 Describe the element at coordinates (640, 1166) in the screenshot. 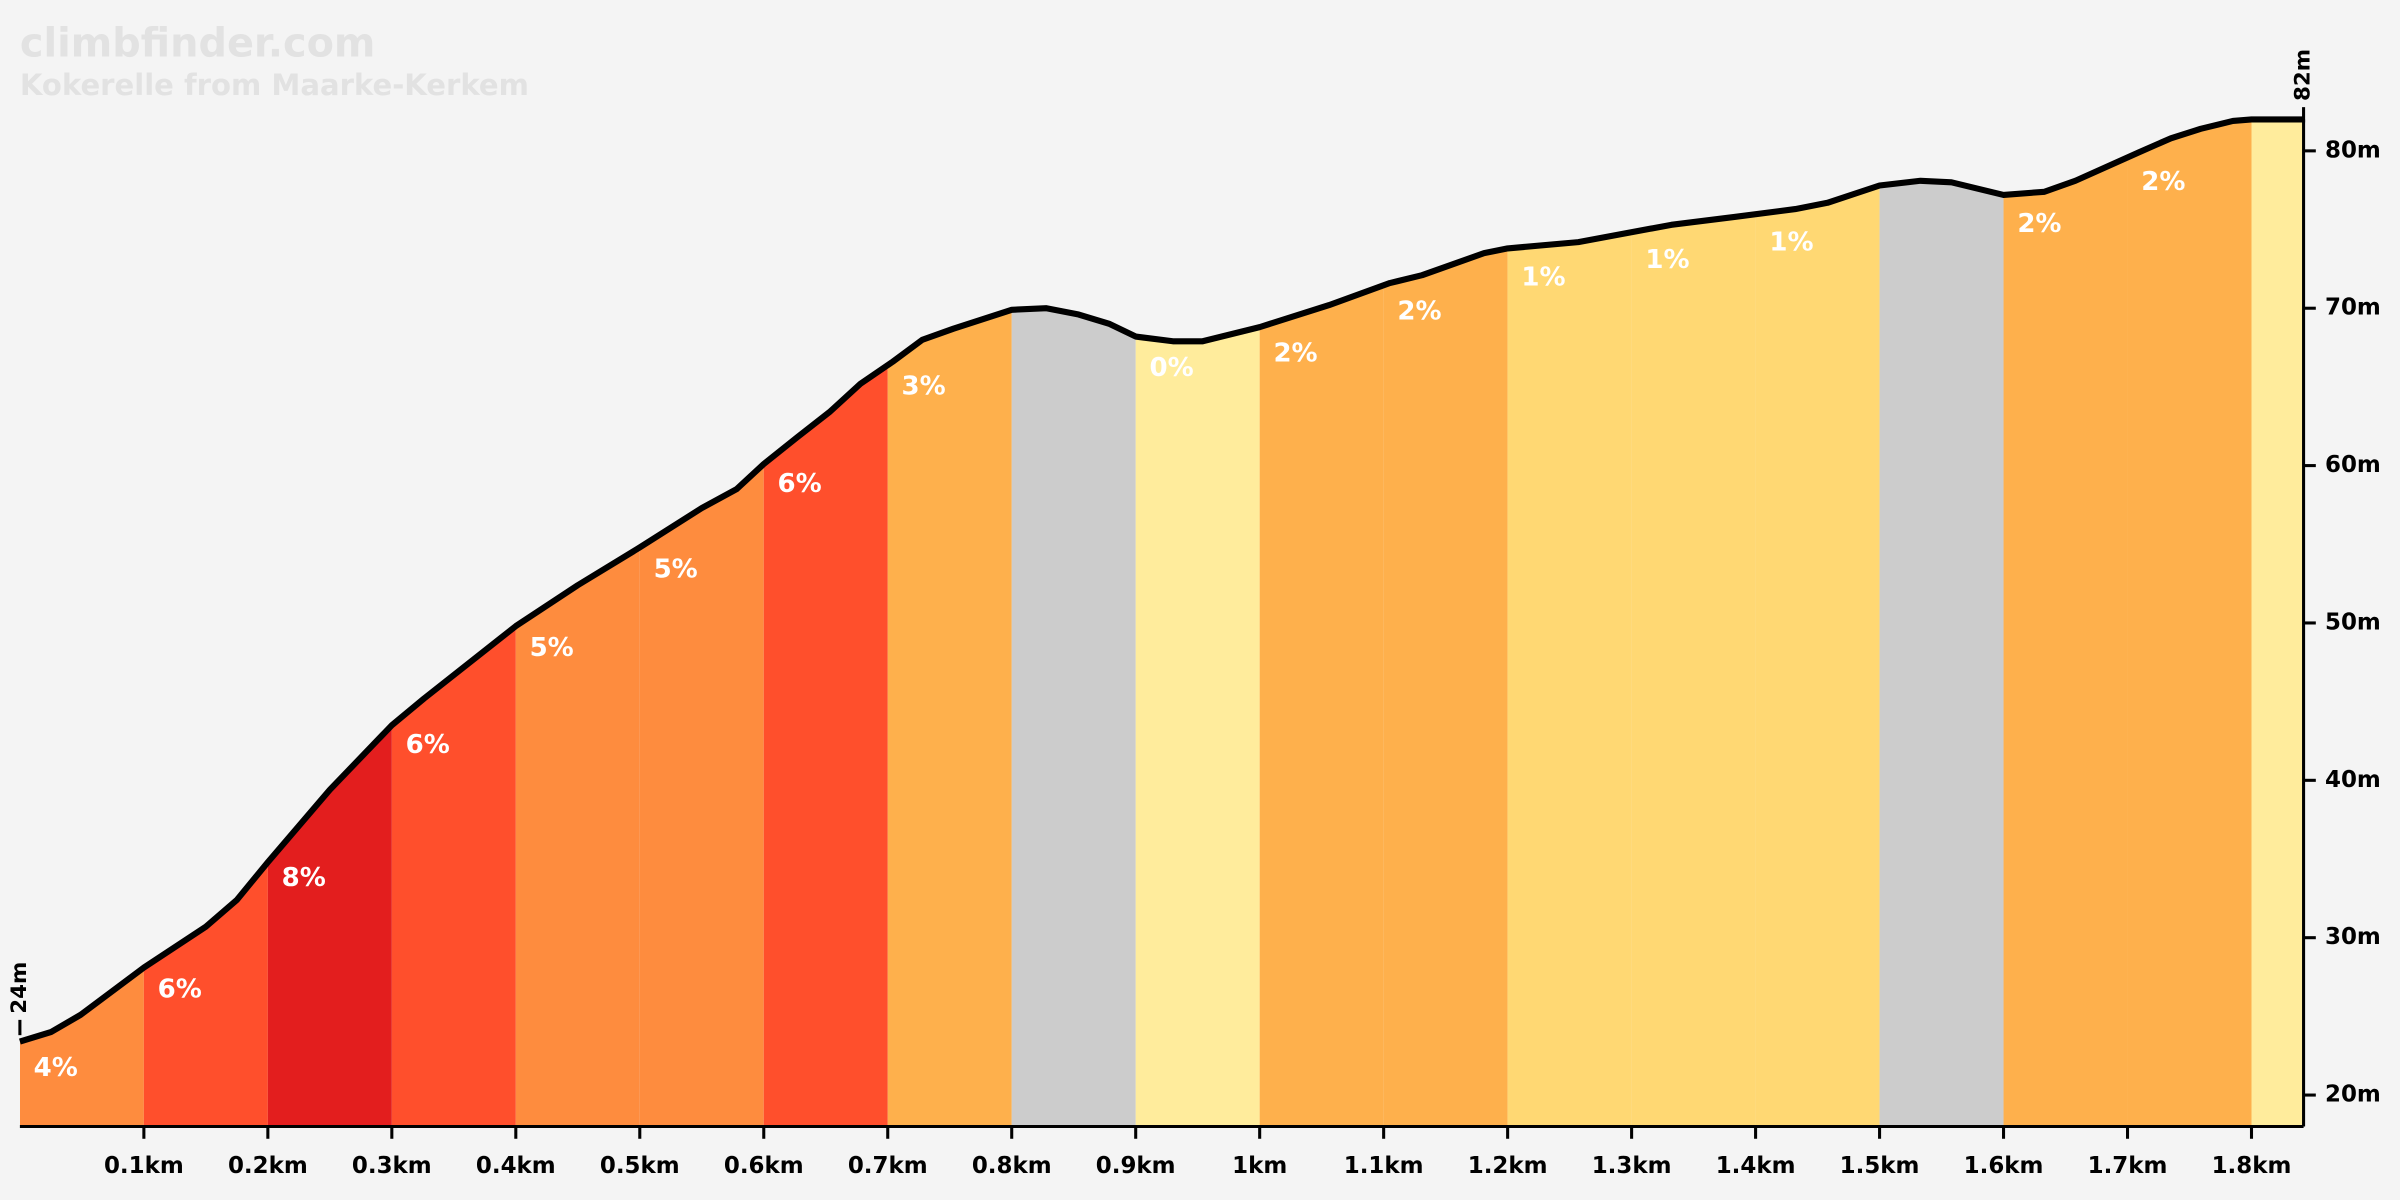

I see `x-tick-label: 0.5km` at that location.